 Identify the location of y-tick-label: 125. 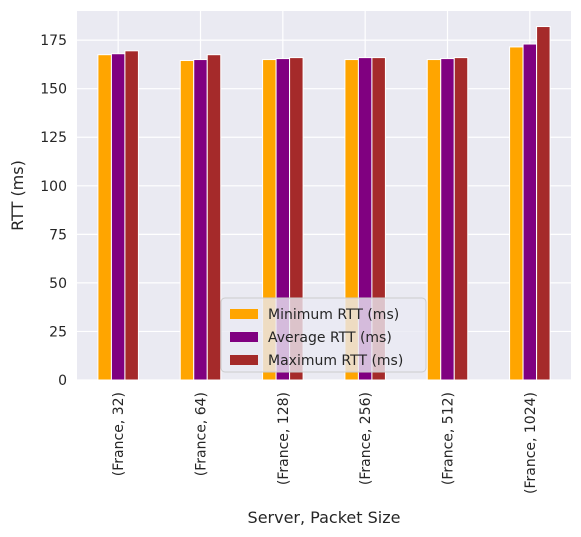
(53, 138).